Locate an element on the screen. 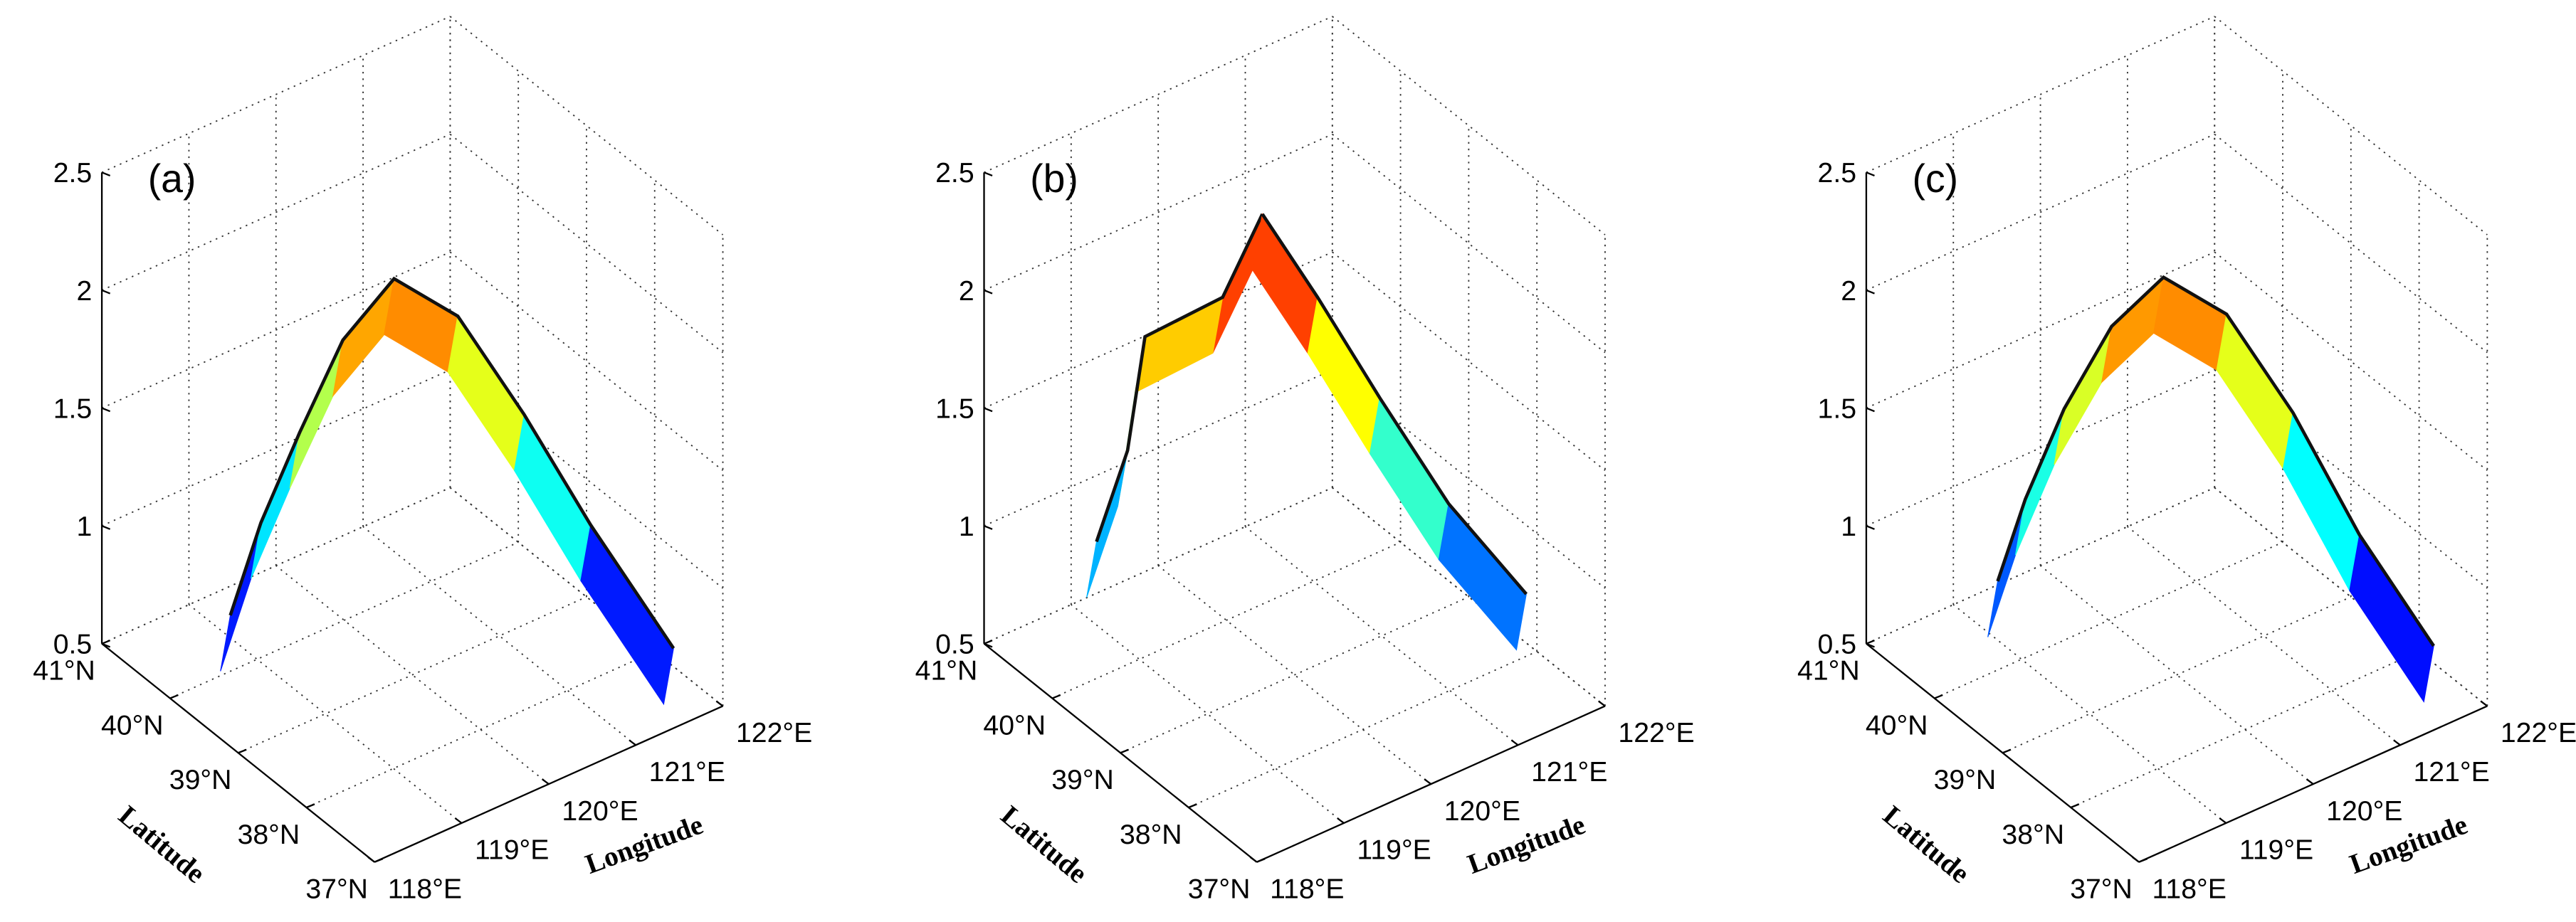 The image size is (2576, 922). y-tick-label: 37°N is located at coordinates (2101, 890).